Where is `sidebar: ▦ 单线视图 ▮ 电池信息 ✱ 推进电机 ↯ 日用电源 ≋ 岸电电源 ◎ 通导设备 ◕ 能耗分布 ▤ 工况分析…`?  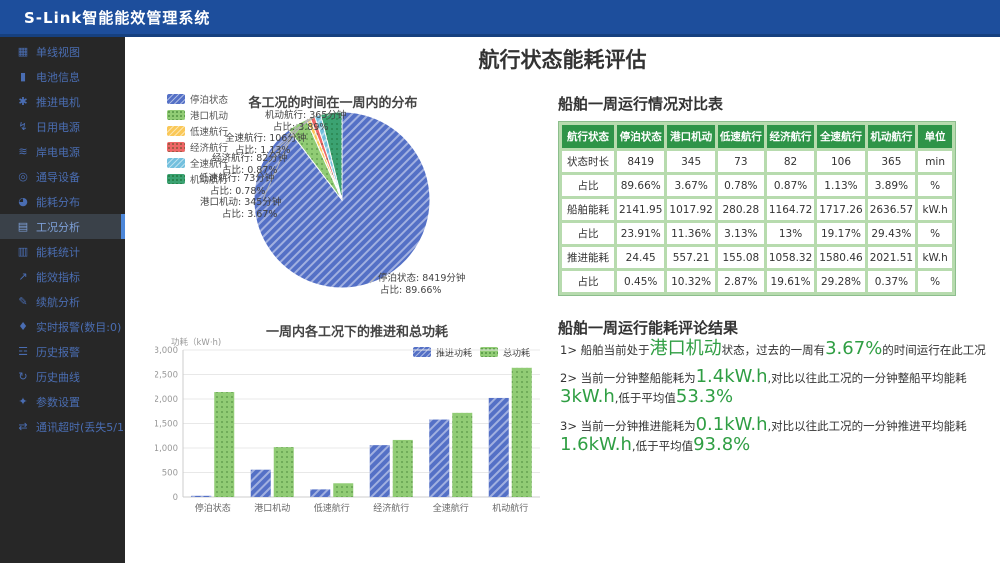 sidebar: ▦ 单线视图 ▮ 电池信息 ✱ 推进电机 ↯ 日用电源 ≋ 岸电电源 ◎ 通导设备 ◕ 能耗分布 ▤ 工况分析… is located at coordinates (67, 300).